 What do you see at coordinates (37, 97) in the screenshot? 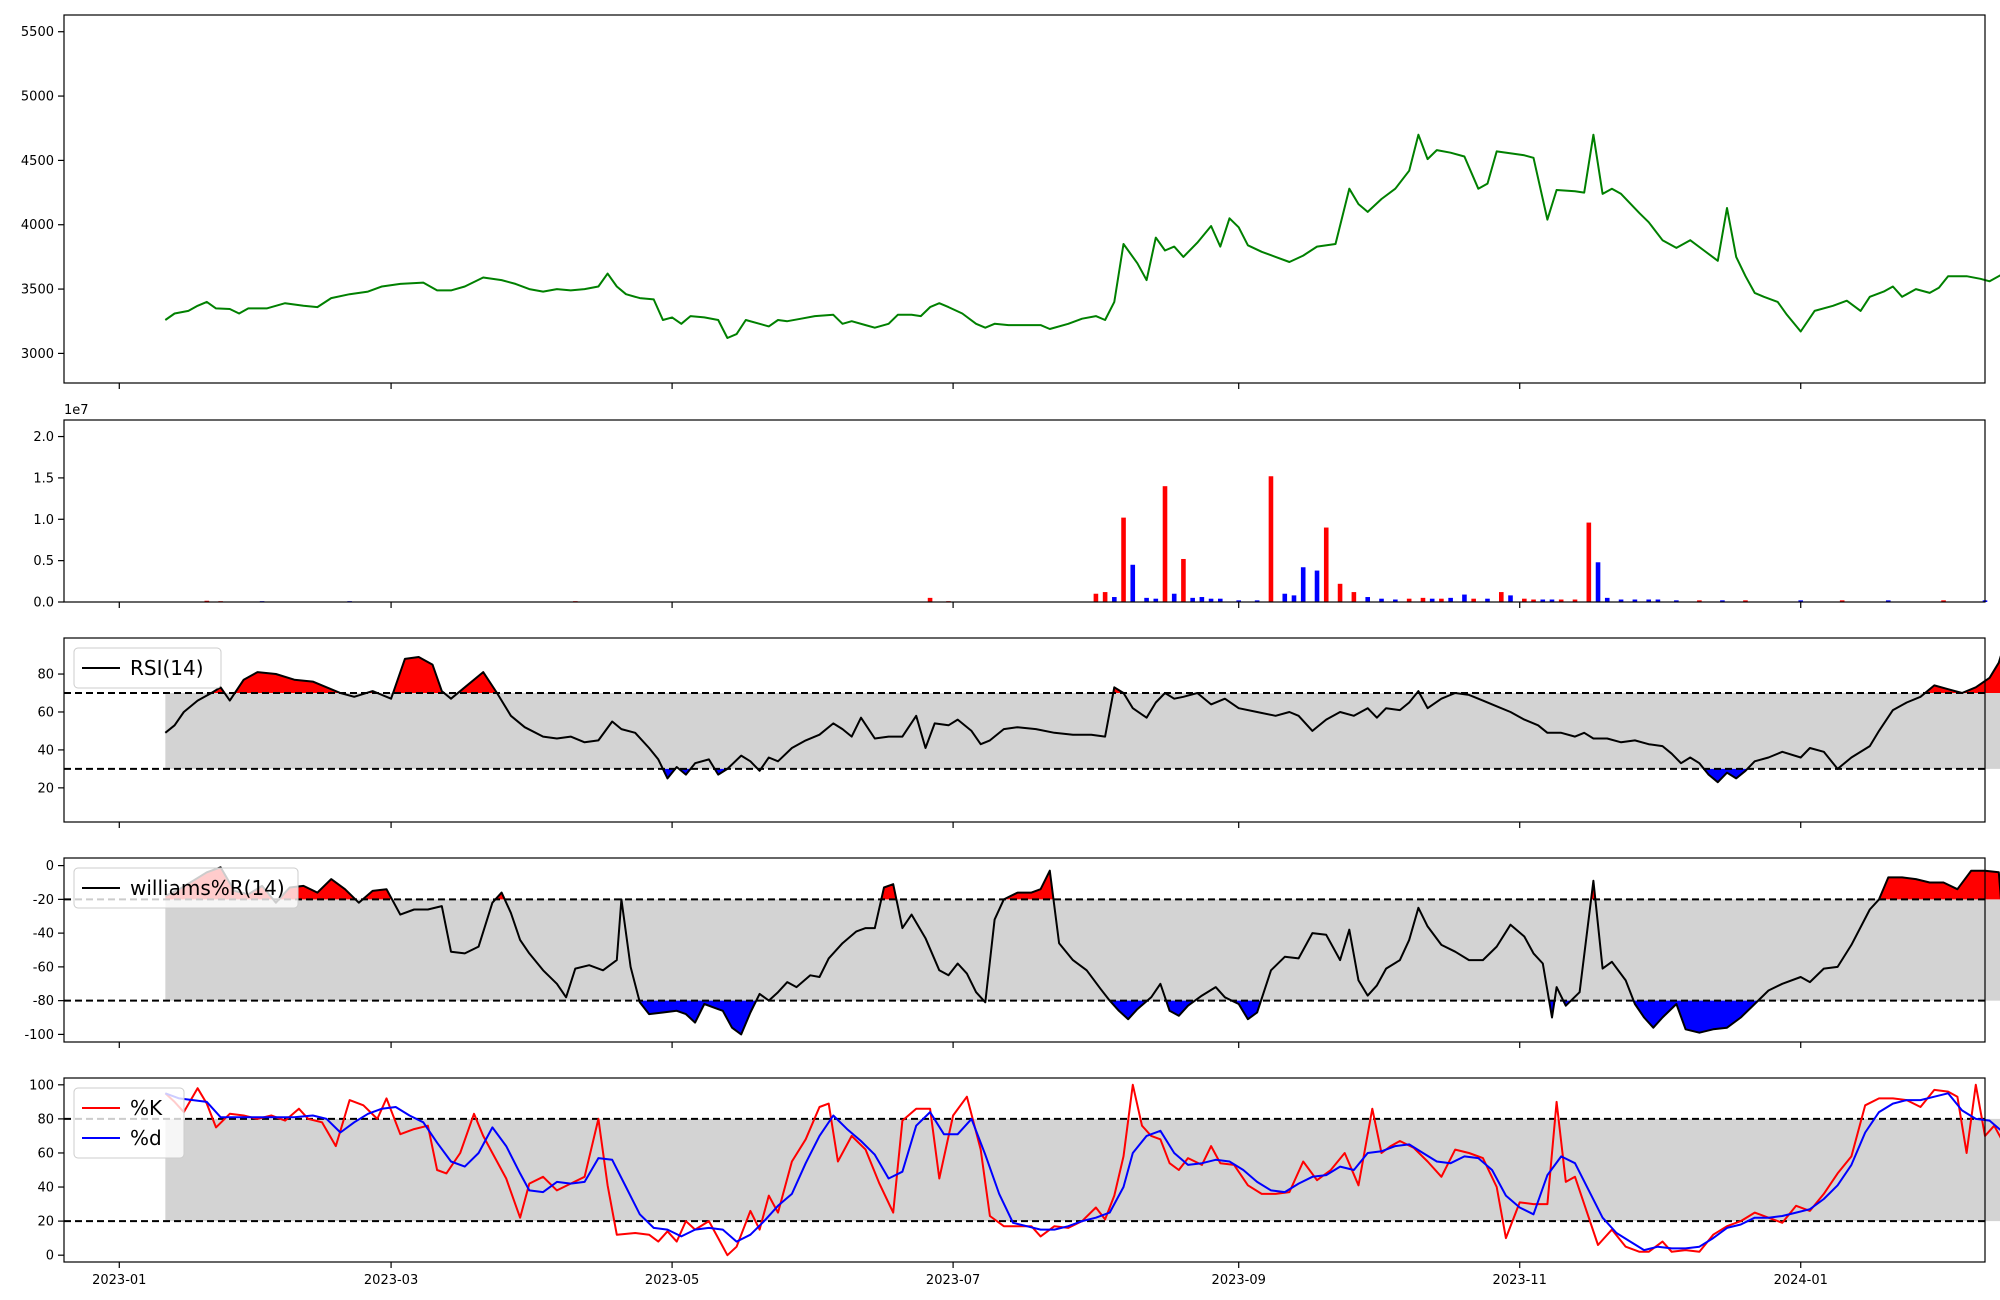
I see `y-tick-label: 5000` at bounding box center [37, 97].